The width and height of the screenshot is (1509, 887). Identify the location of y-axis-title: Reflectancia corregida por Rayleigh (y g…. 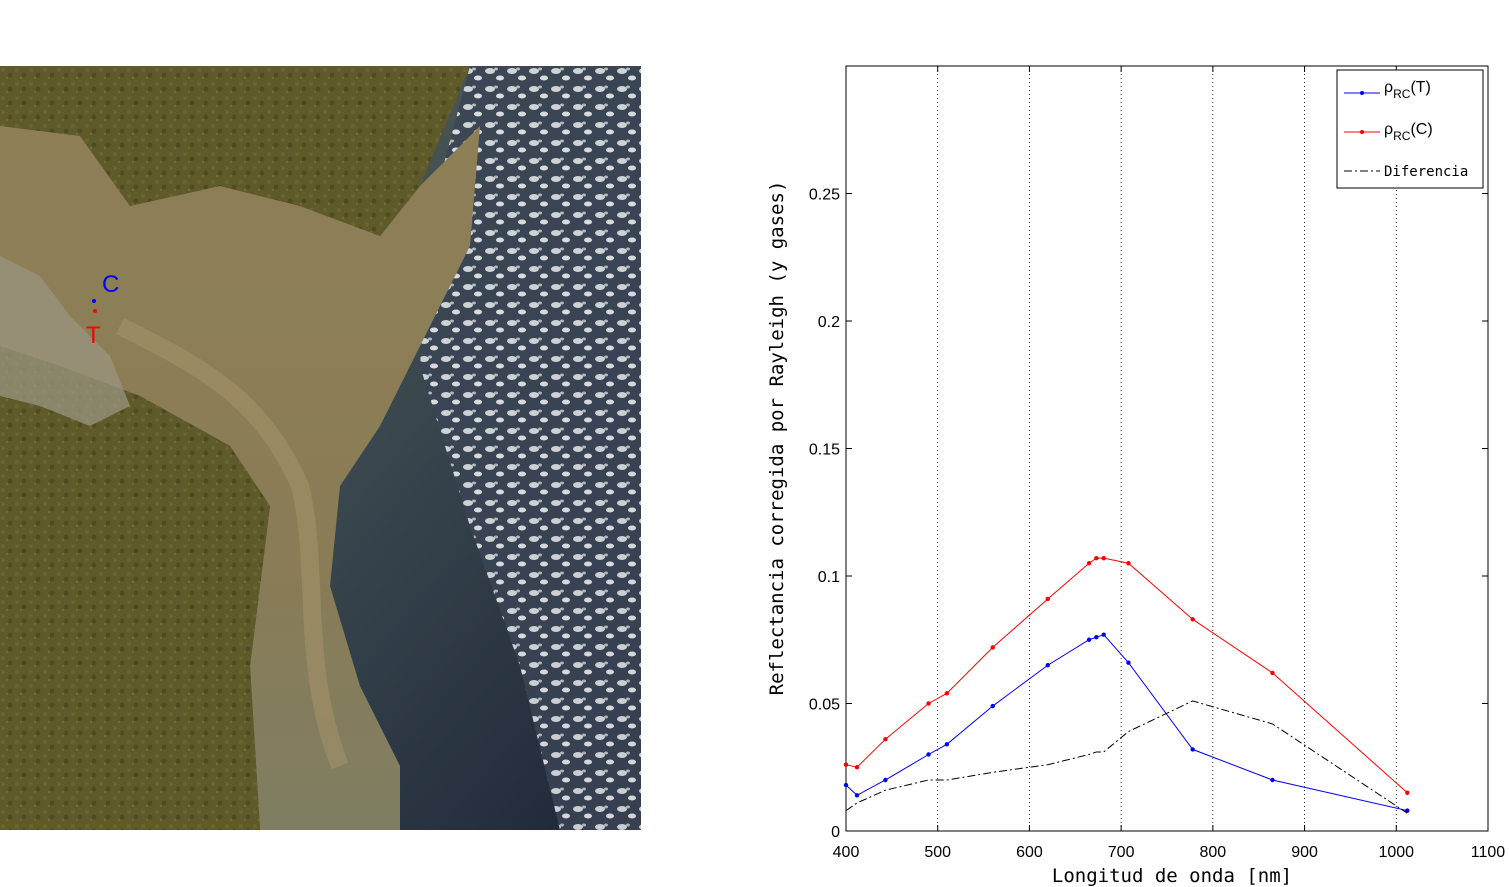
(777, 438).